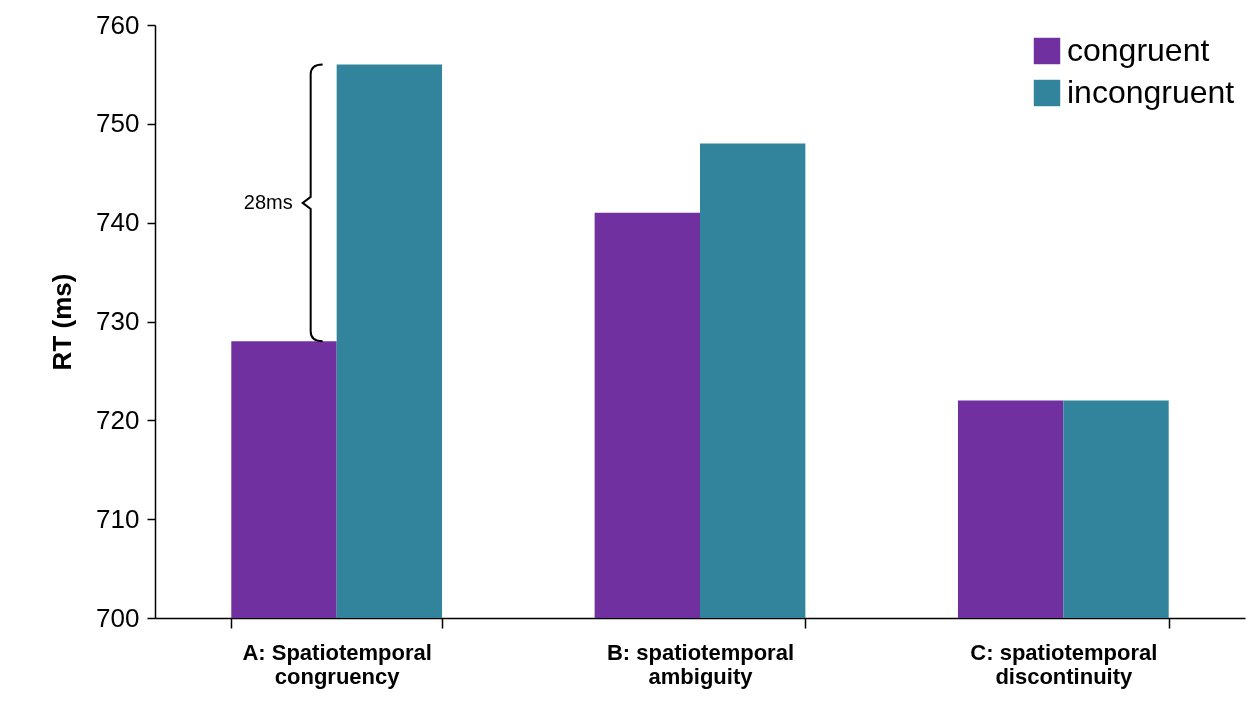 The image size is (1253, 710). I want to click on y-tick-label: 750, so click(118, 123).